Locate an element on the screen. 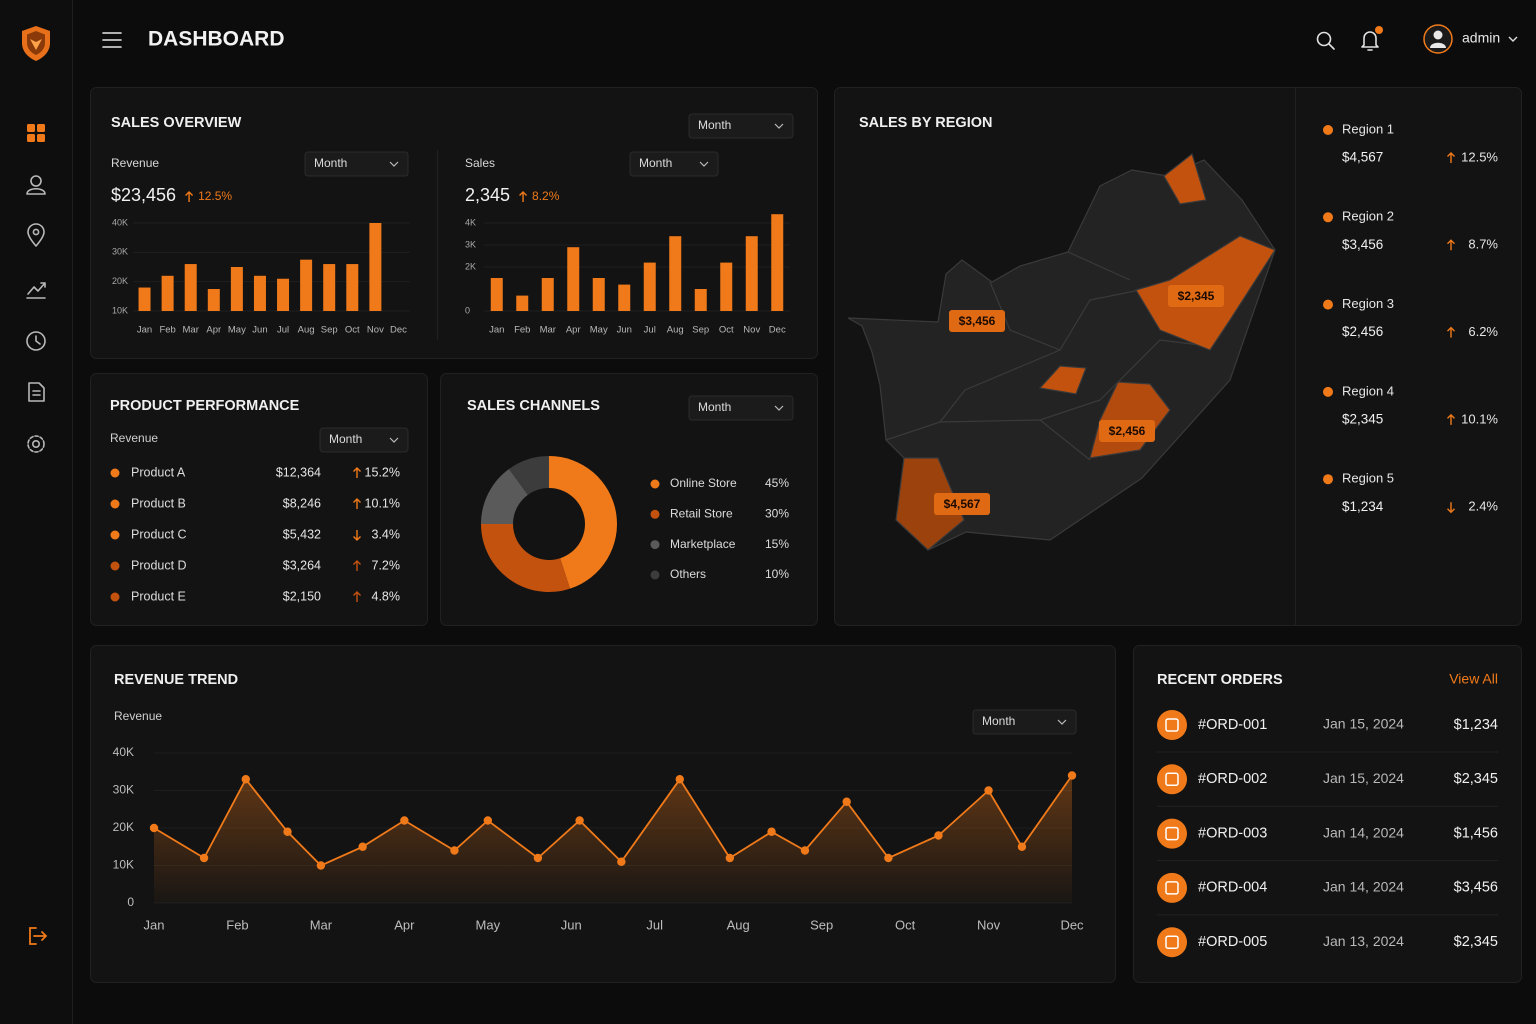 The image size is (1536, 1024). y-tick-label: 20K is located at coordinates (123, 827).